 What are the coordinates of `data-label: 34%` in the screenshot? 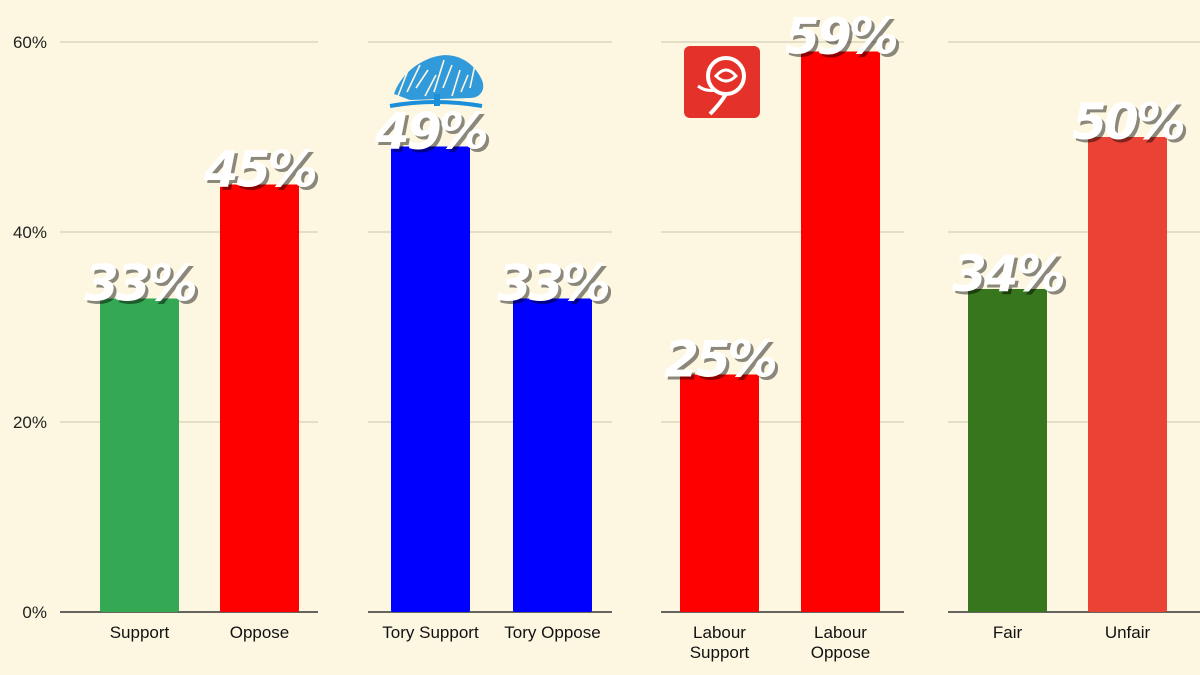 It's located at (1008, 274).